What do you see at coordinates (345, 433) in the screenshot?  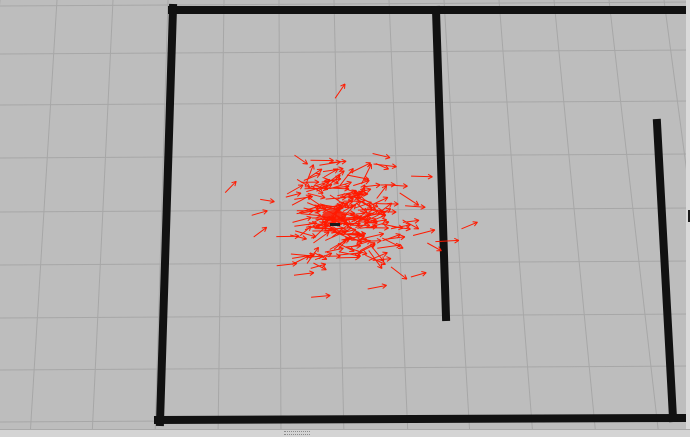 I see `bottom-status-strip` at bounding box center [345, 433].